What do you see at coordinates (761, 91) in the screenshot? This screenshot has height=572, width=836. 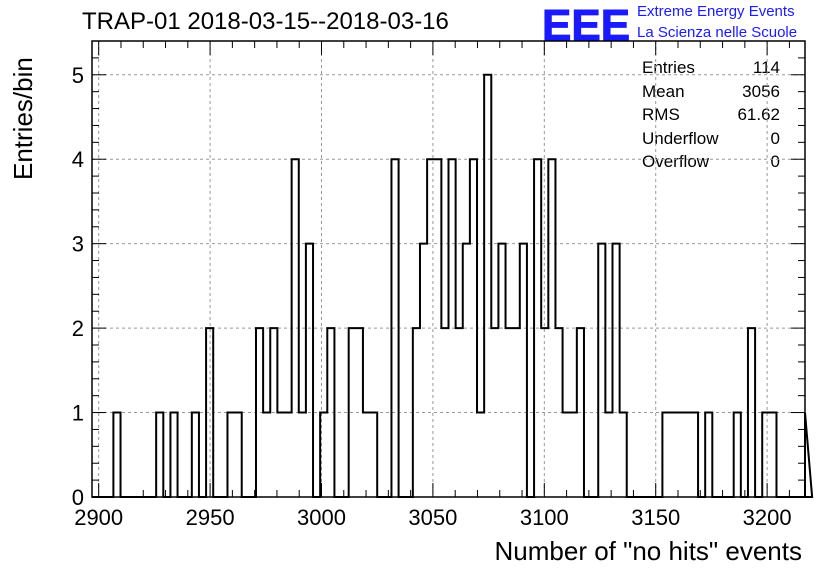 I see `stat-value: 3056` at bounding box center [761, 91].